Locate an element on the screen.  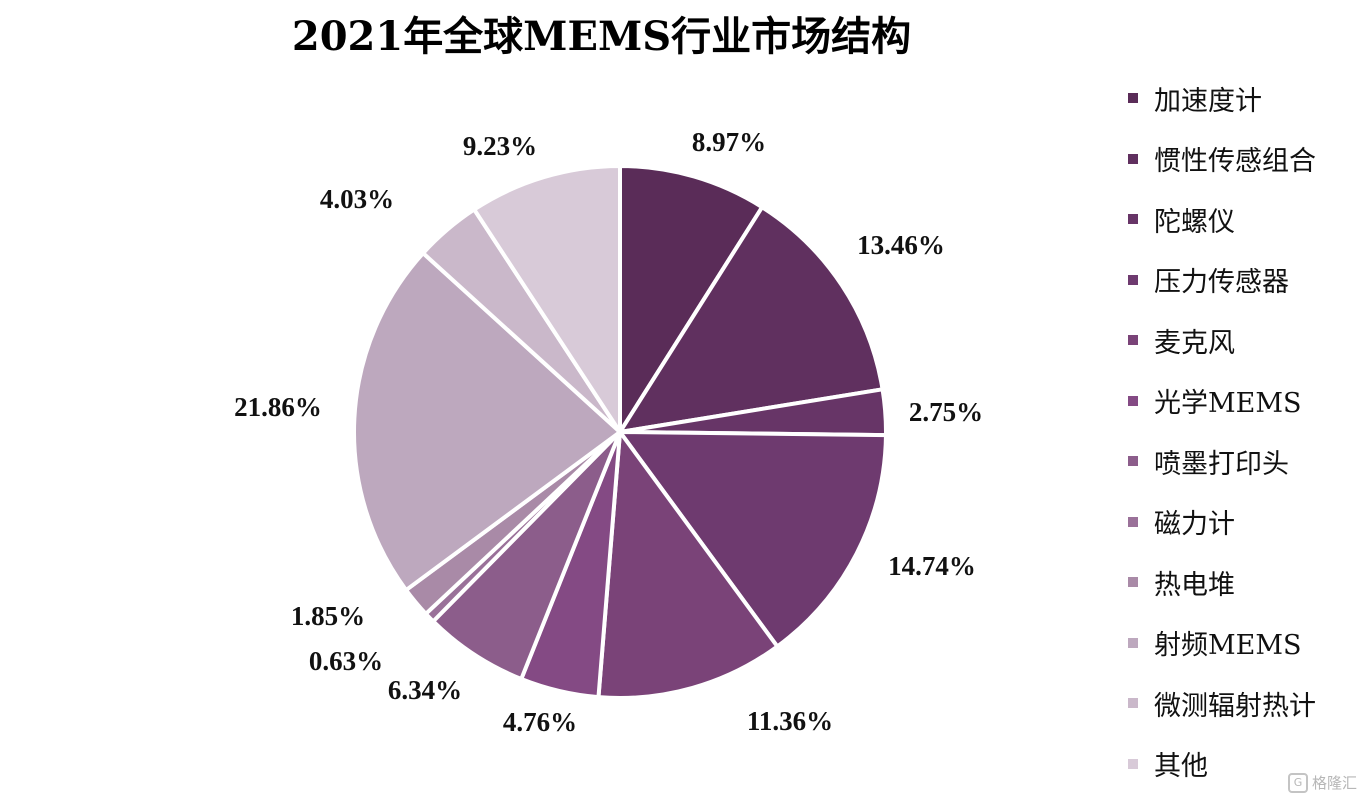
legend-label: 其他 is located at coordinates (1181, 766).